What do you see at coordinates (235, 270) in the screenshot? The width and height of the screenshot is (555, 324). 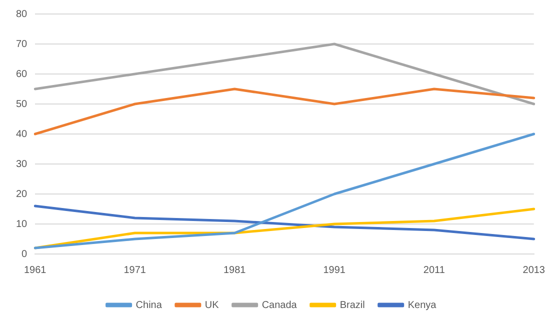 I see `x-tick-label: 1981` at bounding box center [235, 270].